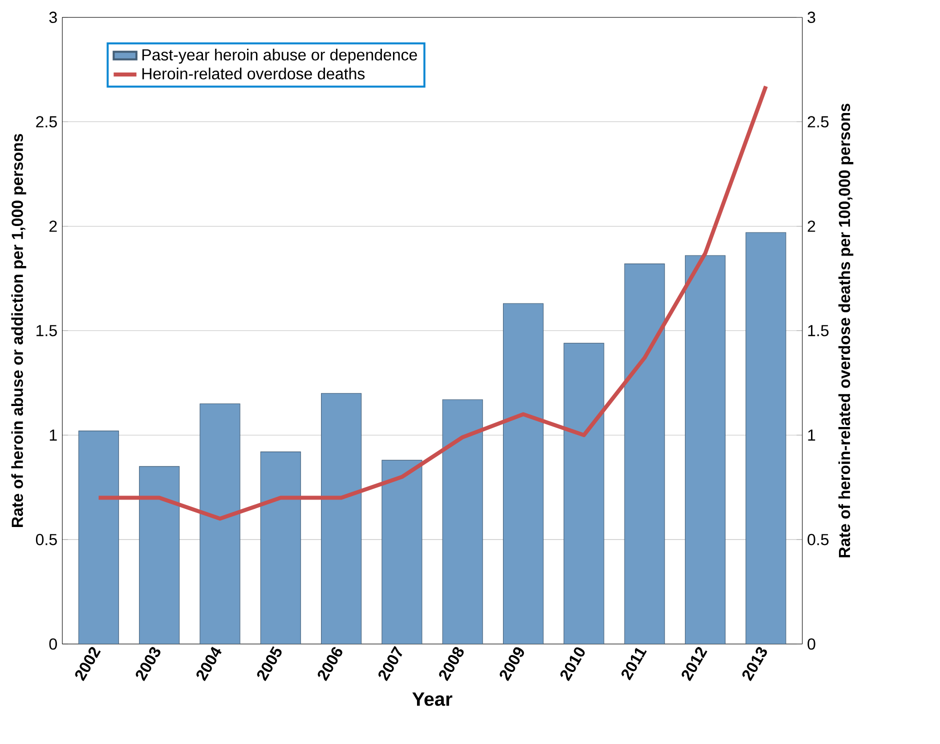  Describe the element at coordinates (53, 17) in the screenshot. I see `y-tick-label: 3` at that location.